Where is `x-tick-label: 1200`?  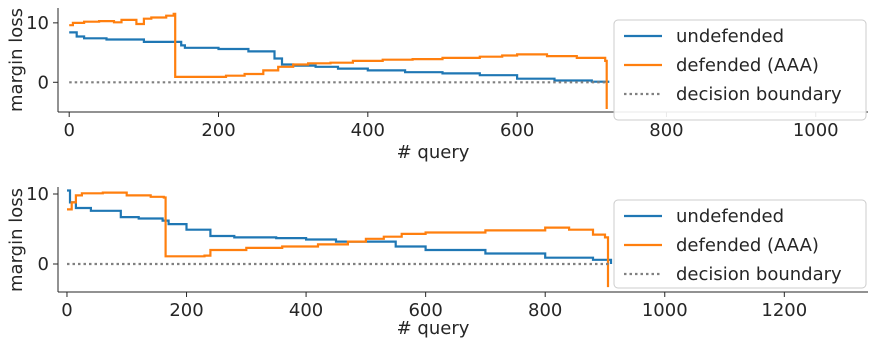 x-tick-label: 1200 is located at coordinates (784, 310).